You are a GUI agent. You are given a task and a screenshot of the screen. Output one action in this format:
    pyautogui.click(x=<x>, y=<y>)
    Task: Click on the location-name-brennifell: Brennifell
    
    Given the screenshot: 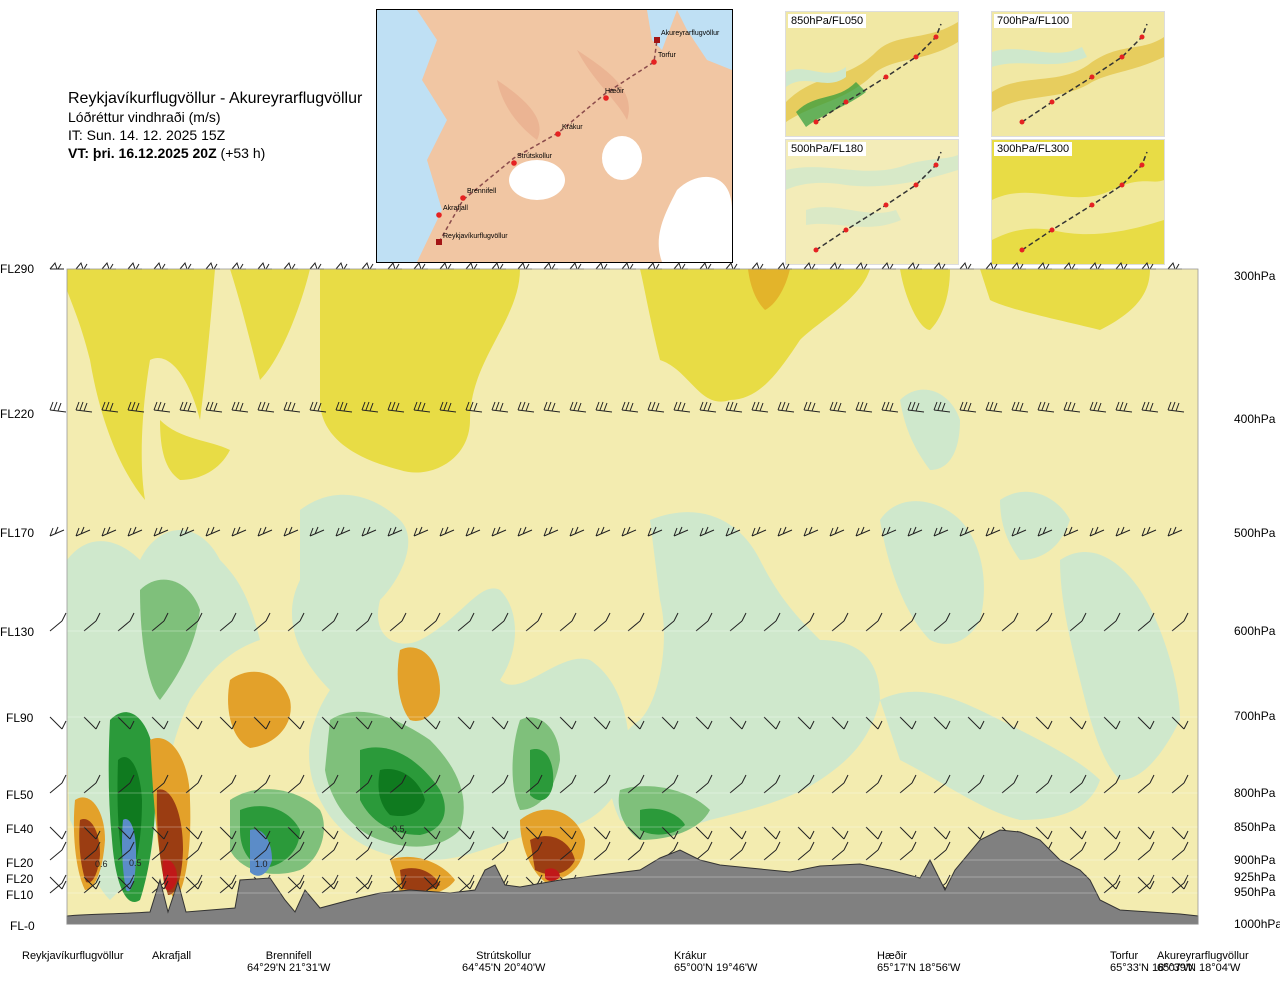 What is the action you would take?
    pyautogui.click(x=288, y=956)
    